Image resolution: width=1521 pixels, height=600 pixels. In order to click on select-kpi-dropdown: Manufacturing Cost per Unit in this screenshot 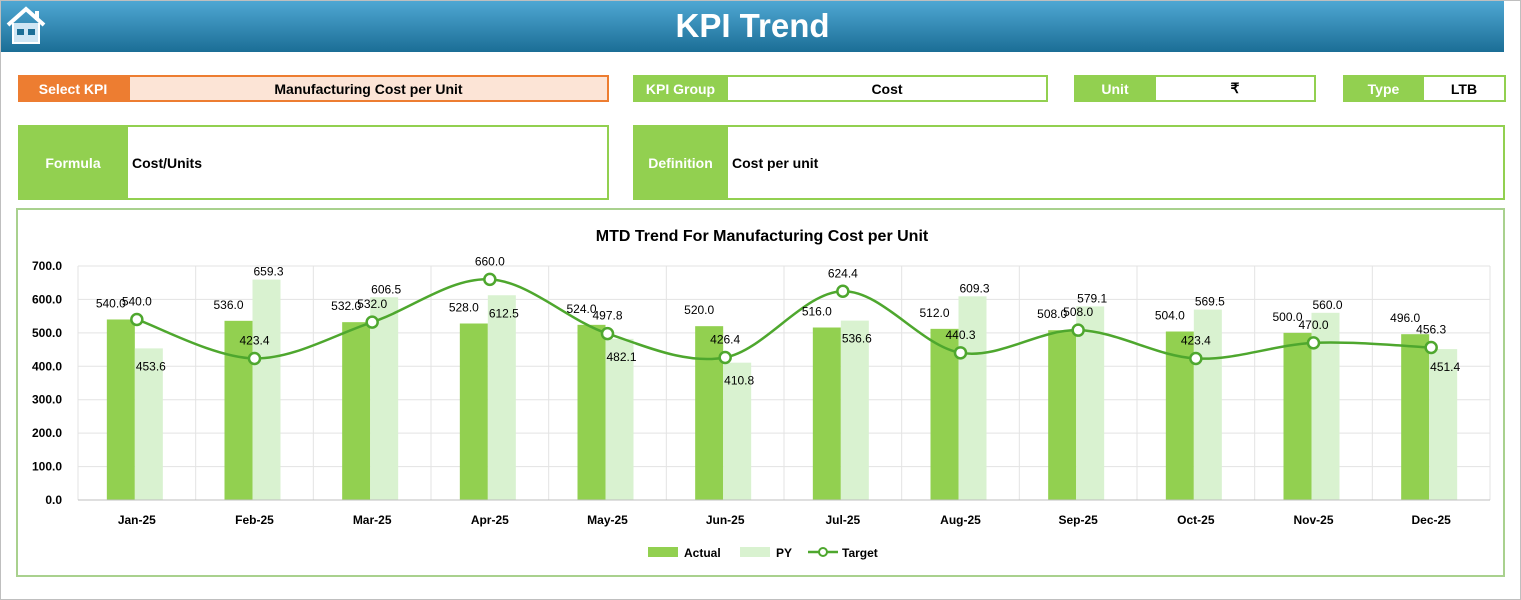, I will do `click(368, 88)`.